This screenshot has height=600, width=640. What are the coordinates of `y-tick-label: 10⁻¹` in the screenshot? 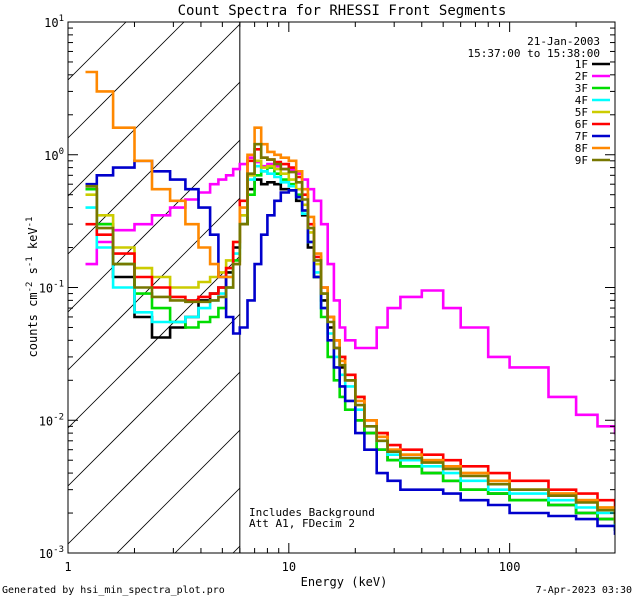 It's located at (51, 288).